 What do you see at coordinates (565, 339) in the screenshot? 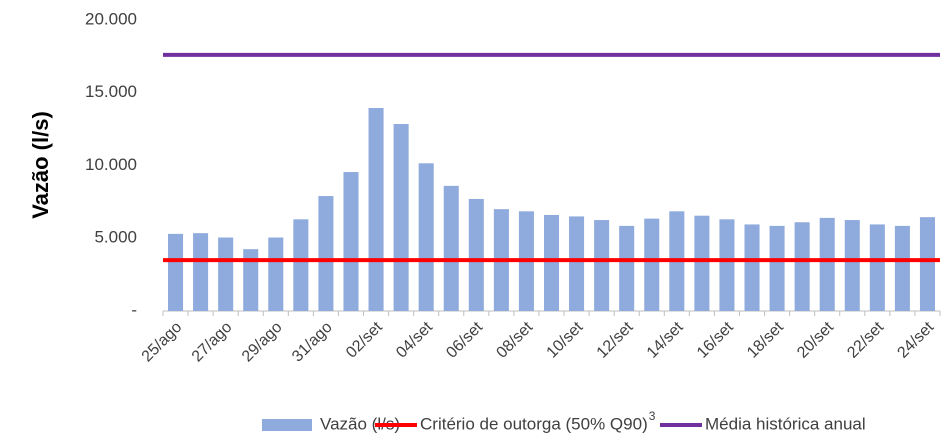
I see `x-tick-label: 10/set` at bounding box center [565, 339].